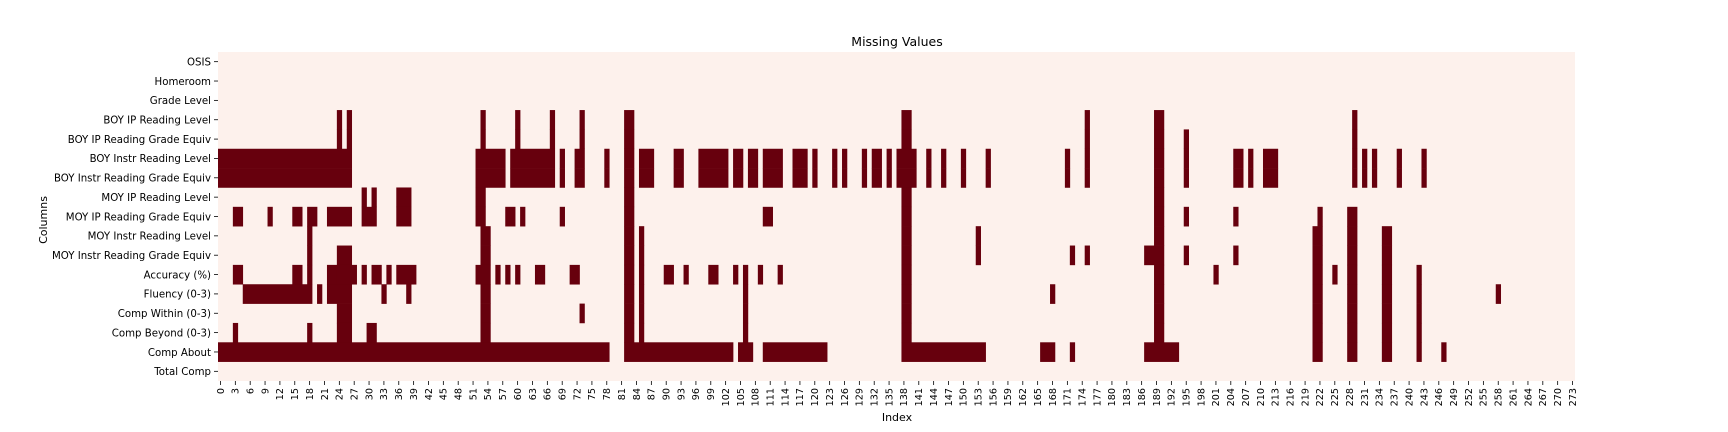 Image resolution: width=1728 pixels, height=432 pixels. I want to click on y-tick-label: BOY IP Reading Level, so click(157, 121).